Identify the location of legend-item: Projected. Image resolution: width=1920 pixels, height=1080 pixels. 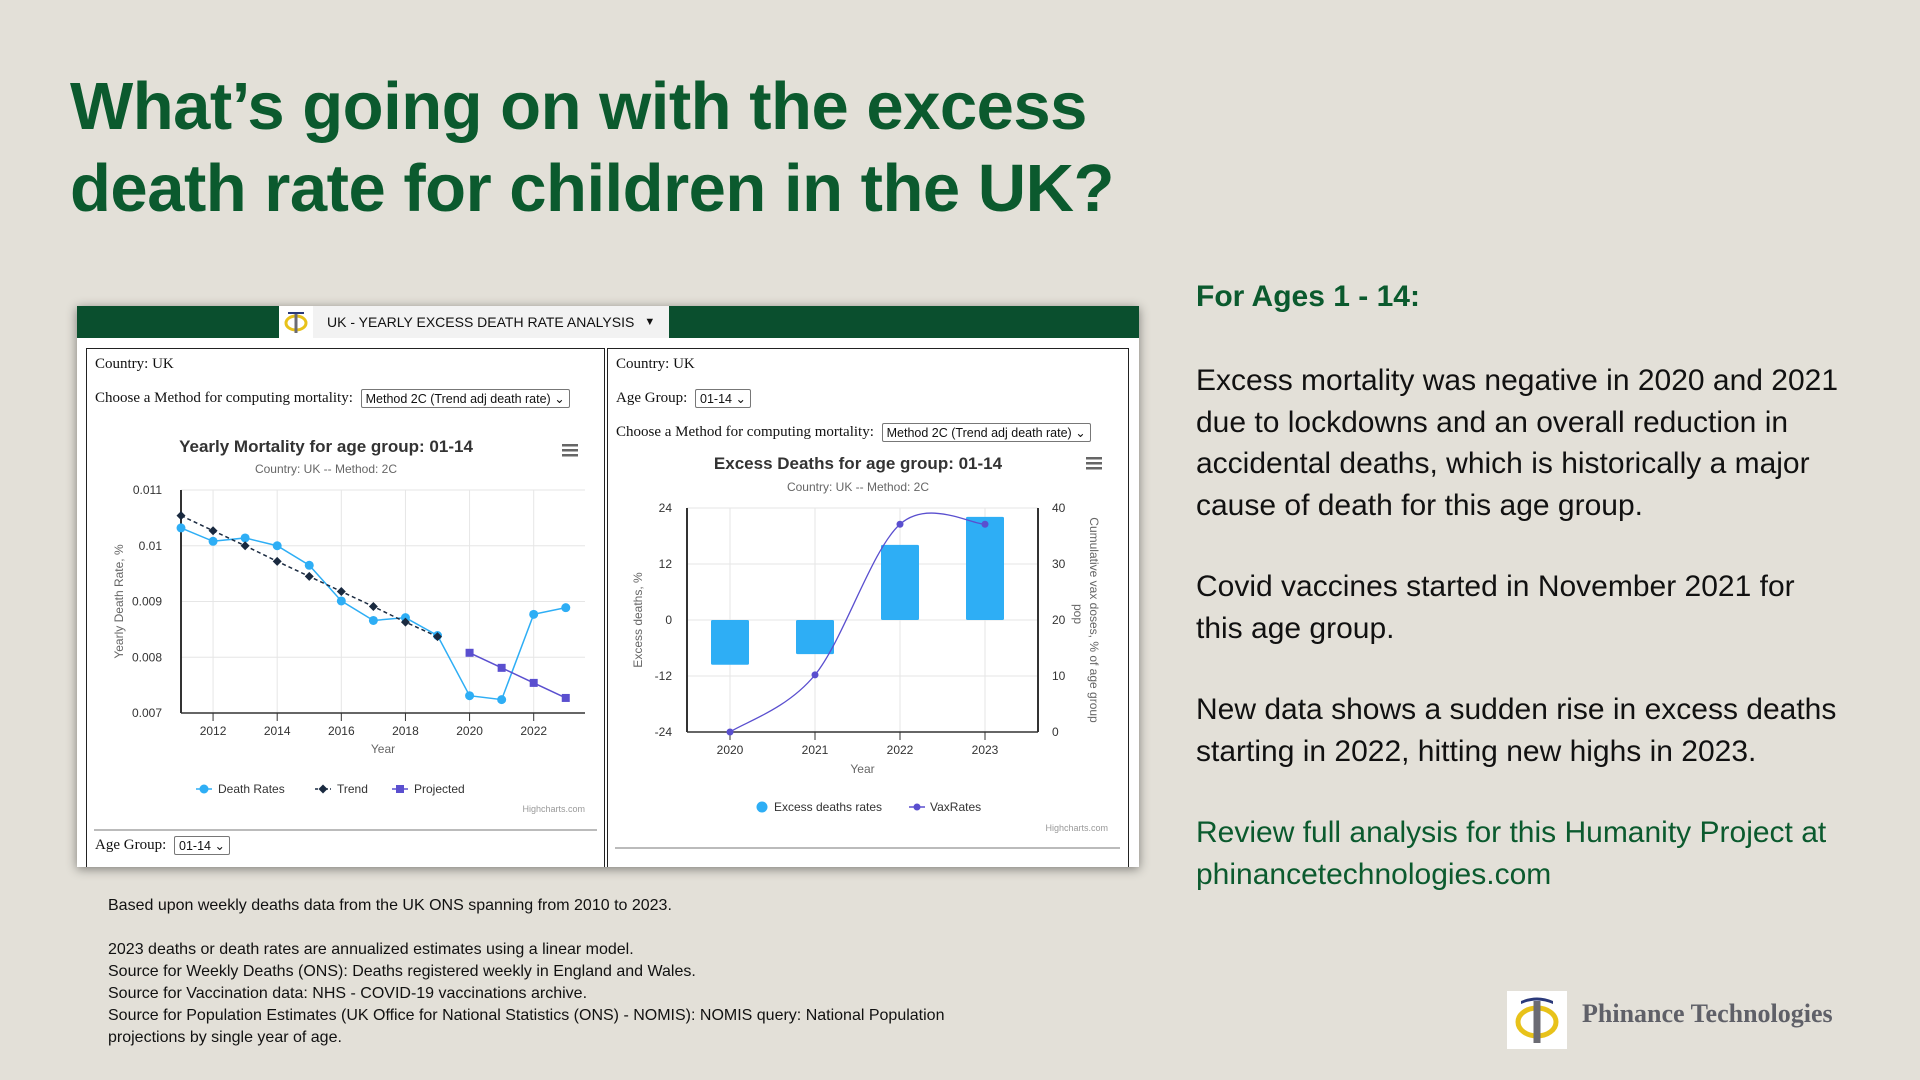
(439, 789).